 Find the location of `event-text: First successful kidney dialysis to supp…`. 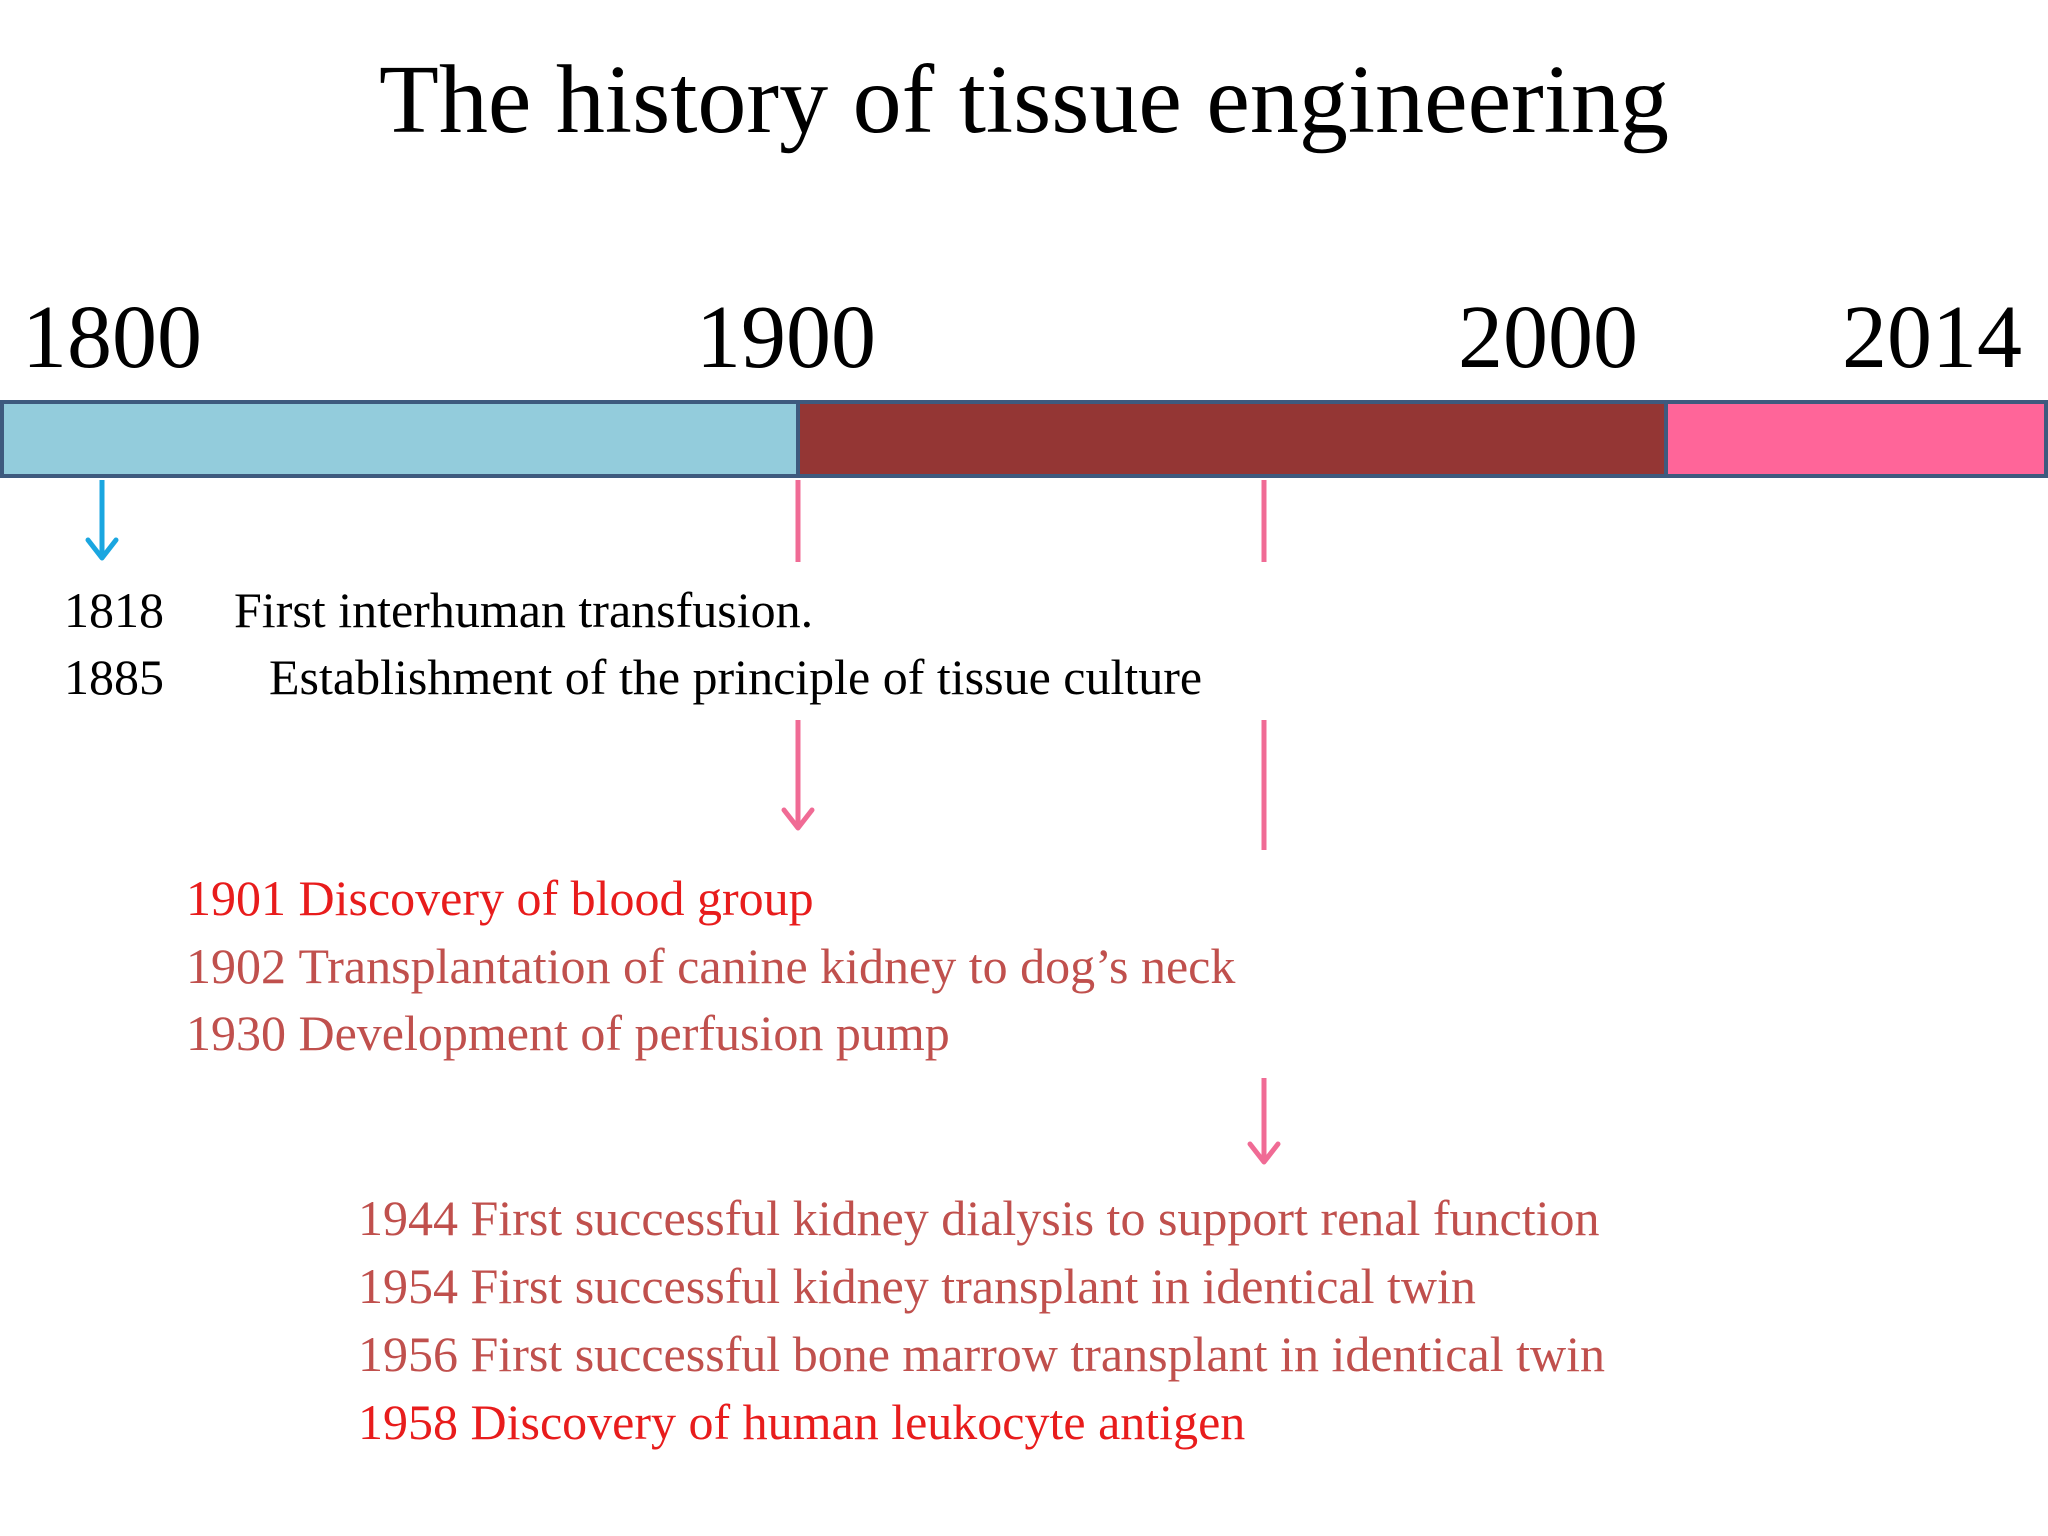

event-text: First successful kidney dialysis to supp… is located at coordinates (1035, 1218).